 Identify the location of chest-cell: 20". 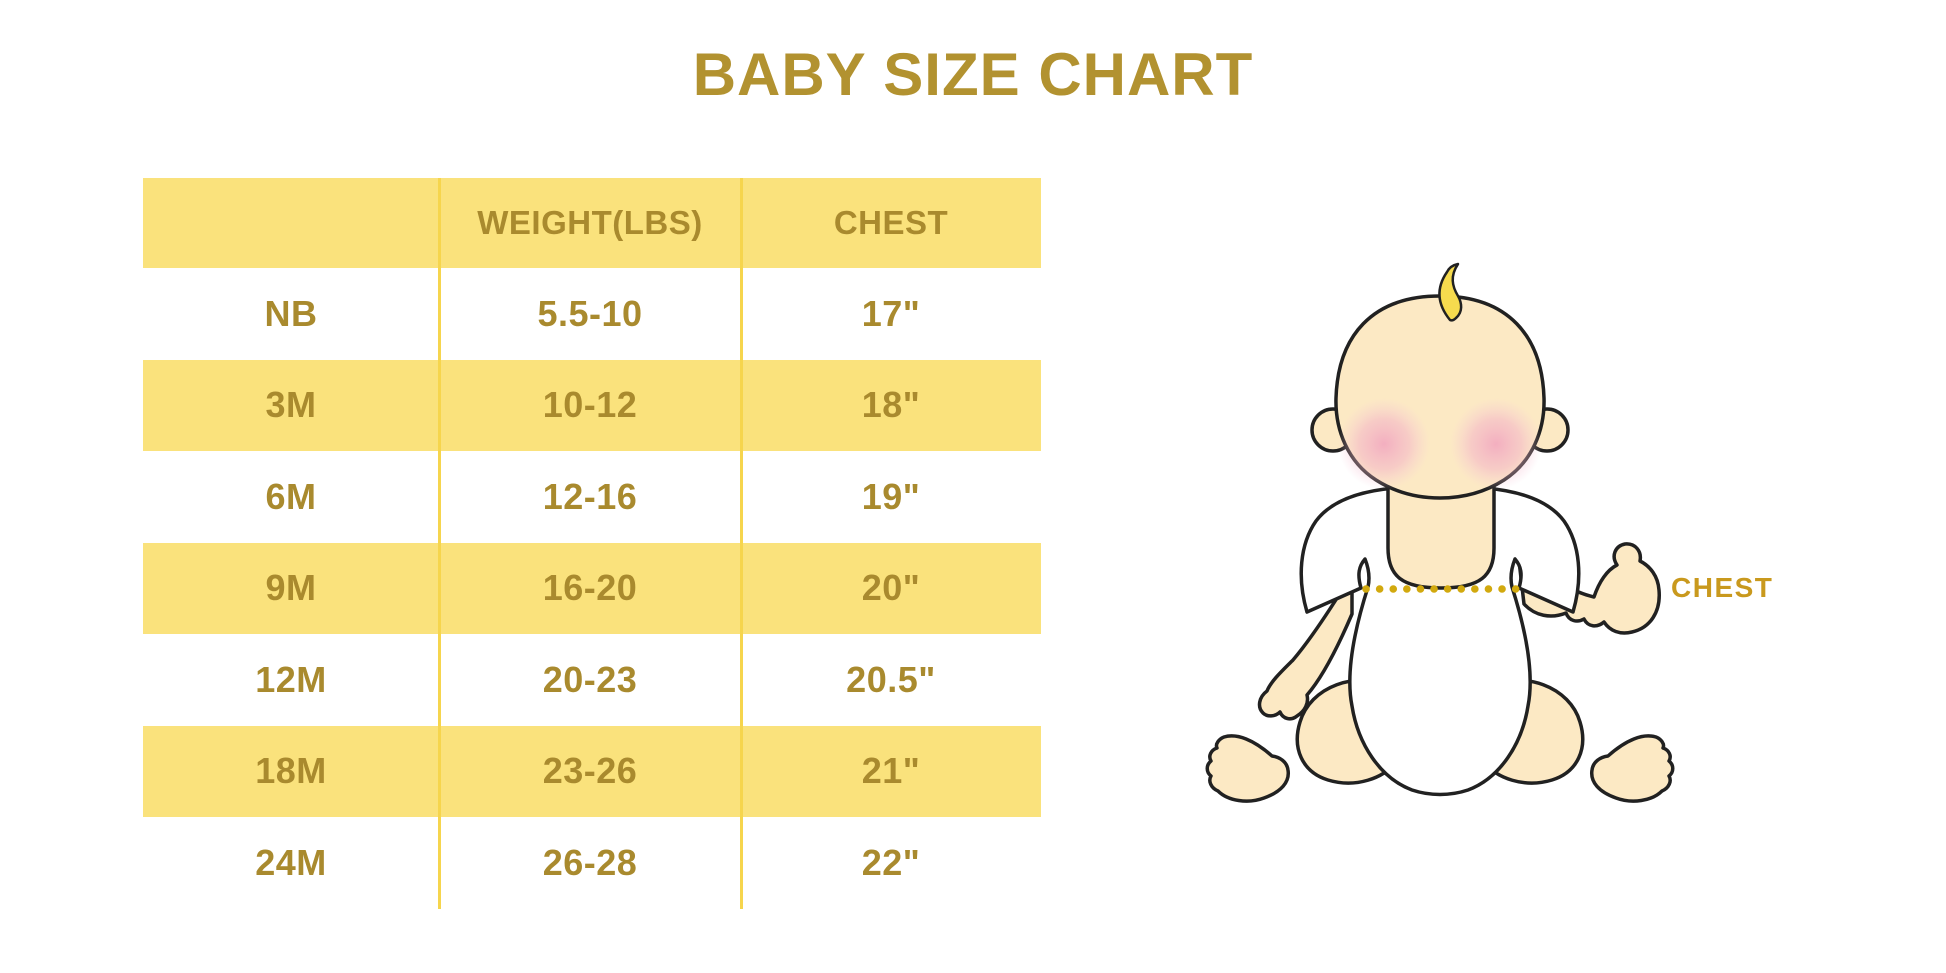
(891, 588).